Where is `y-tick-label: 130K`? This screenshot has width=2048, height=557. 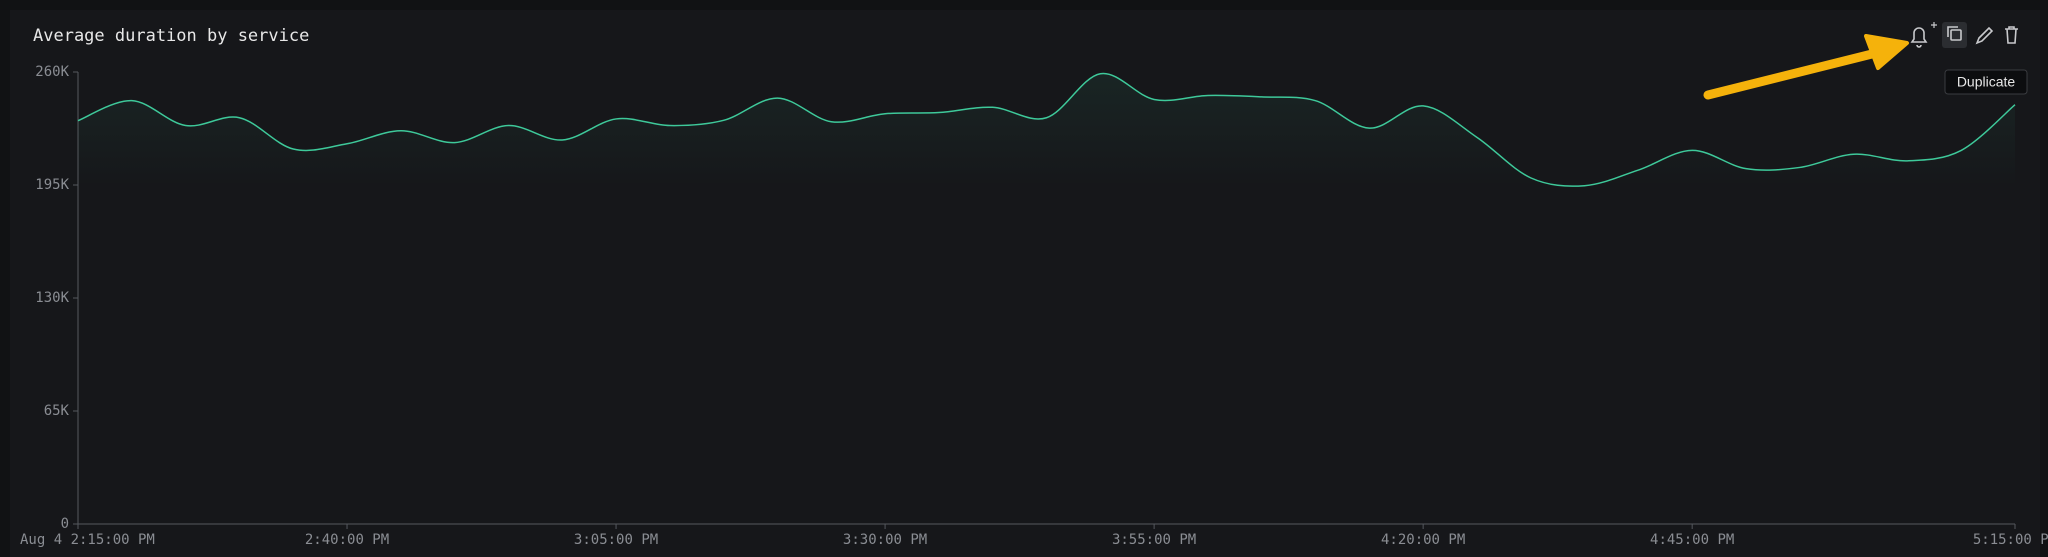
y-tick-label: 130K is located at coordinates (52, 298).